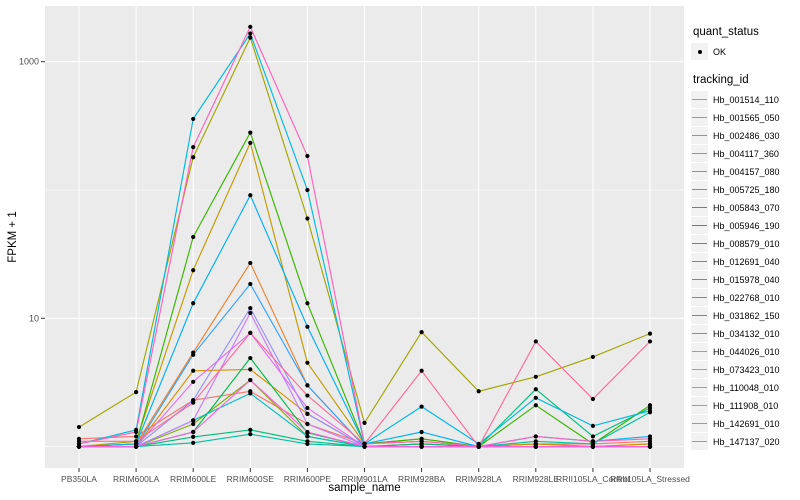 This screenshot has height=500, width=800. Describe the element at coordinates (422, 479) in the screenshot. I see `x-tick-label-RRIM928BA: RRIM928BA` at that location.